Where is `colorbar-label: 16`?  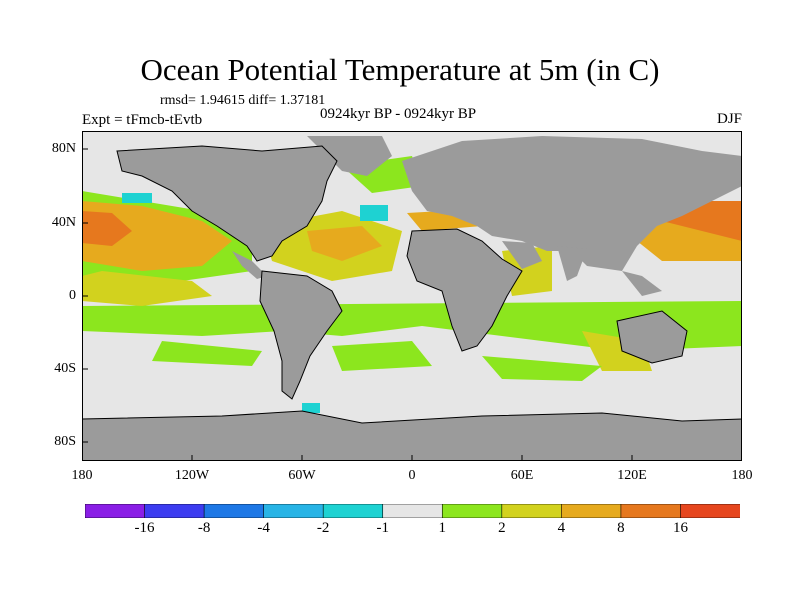
colorbar-label: 16 is located at coordinates (680, 528).